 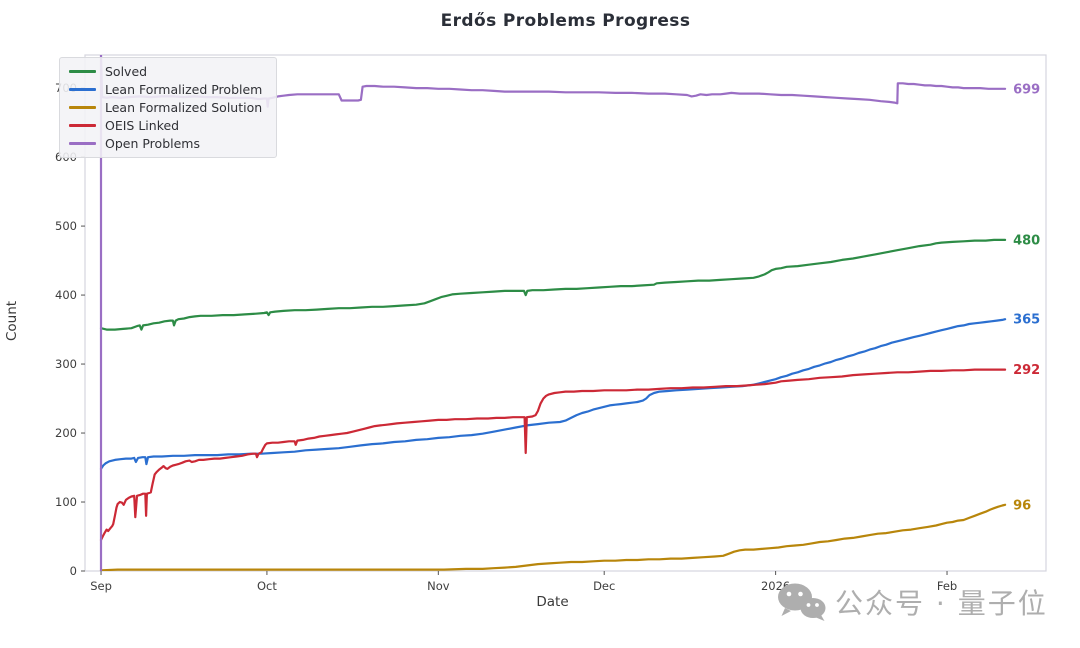 I want to click on x-tick-label: Feb, so click(x=947, y=586).